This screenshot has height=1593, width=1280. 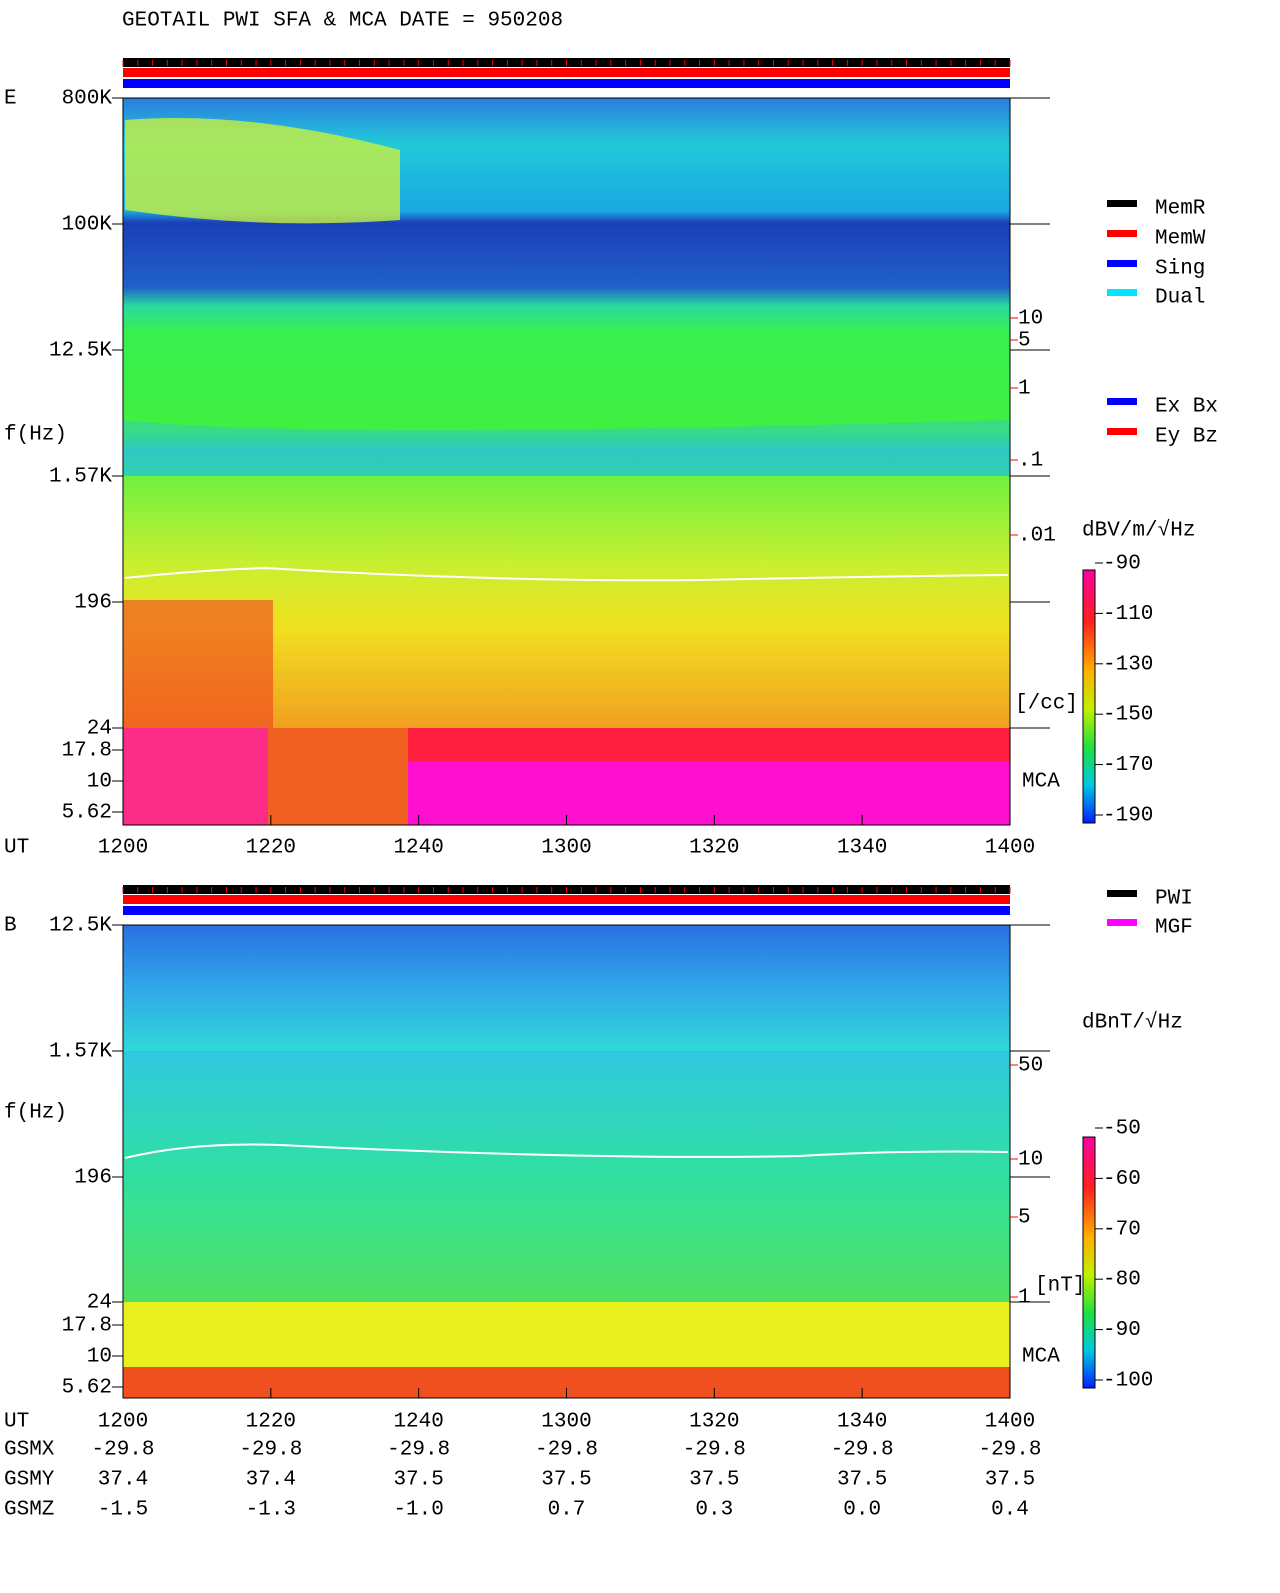 I want to click on component-label: B, so click(x=10, y=926).